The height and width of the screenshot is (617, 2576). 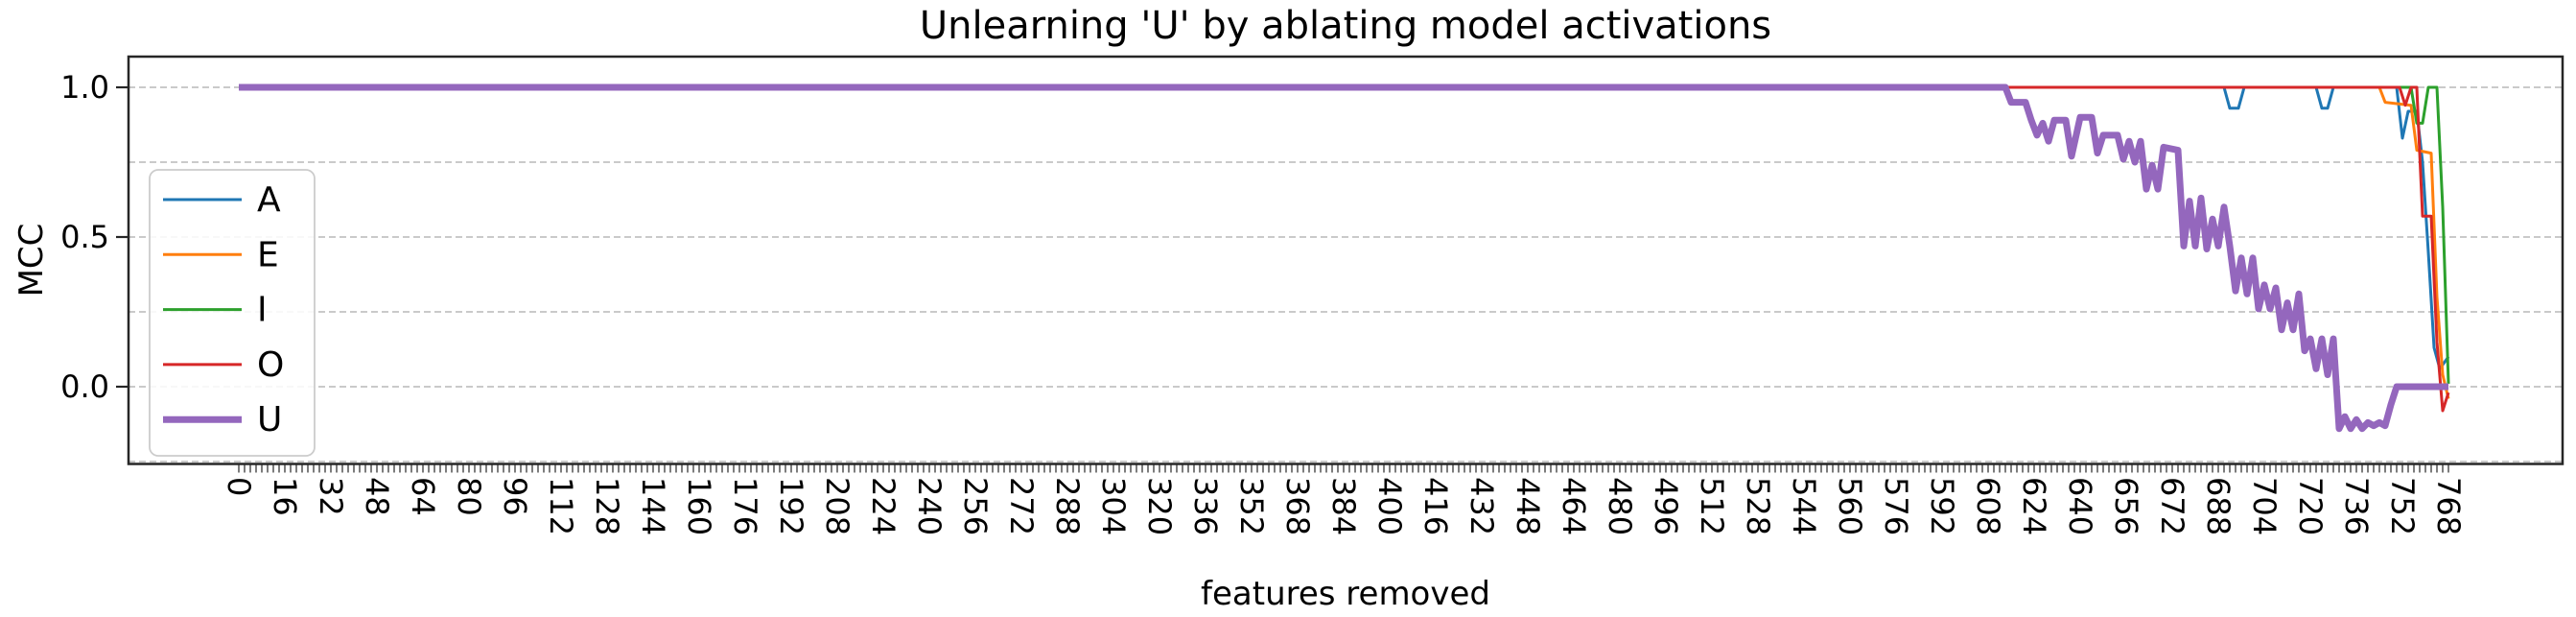 I want to click on x-tick-label: 0, so click(x=239, y=486).